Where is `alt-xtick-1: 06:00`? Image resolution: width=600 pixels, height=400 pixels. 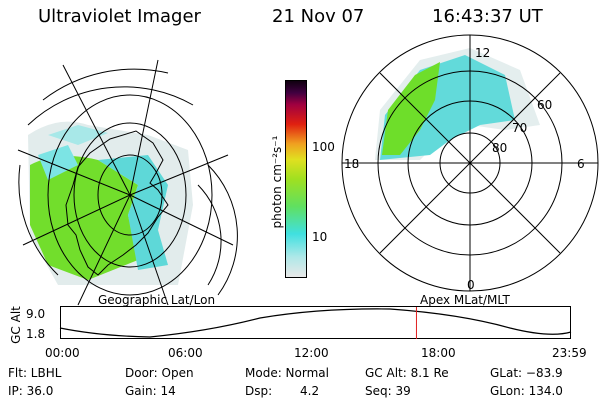 alt-xtick-1: 06:00 is located at coordinates (185, 353).